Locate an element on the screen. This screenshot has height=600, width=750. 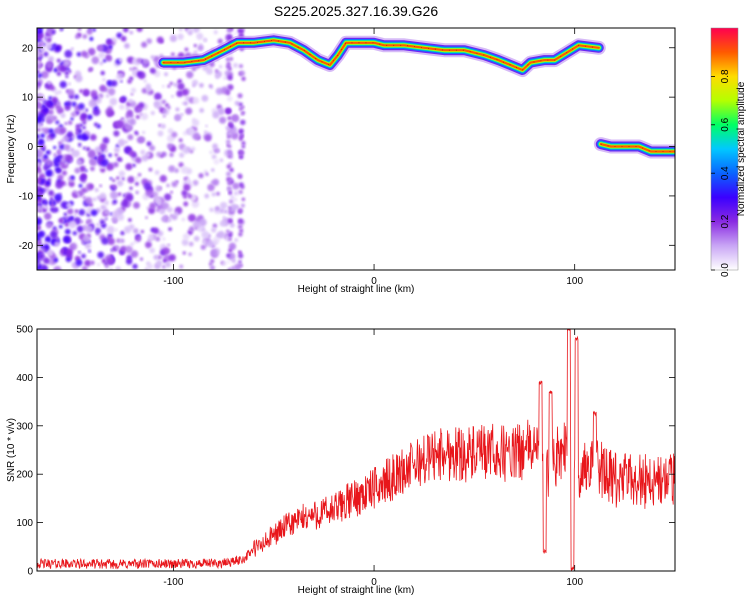
spectrogram-ytick-label: -10 is located at coordinates (26, 196).